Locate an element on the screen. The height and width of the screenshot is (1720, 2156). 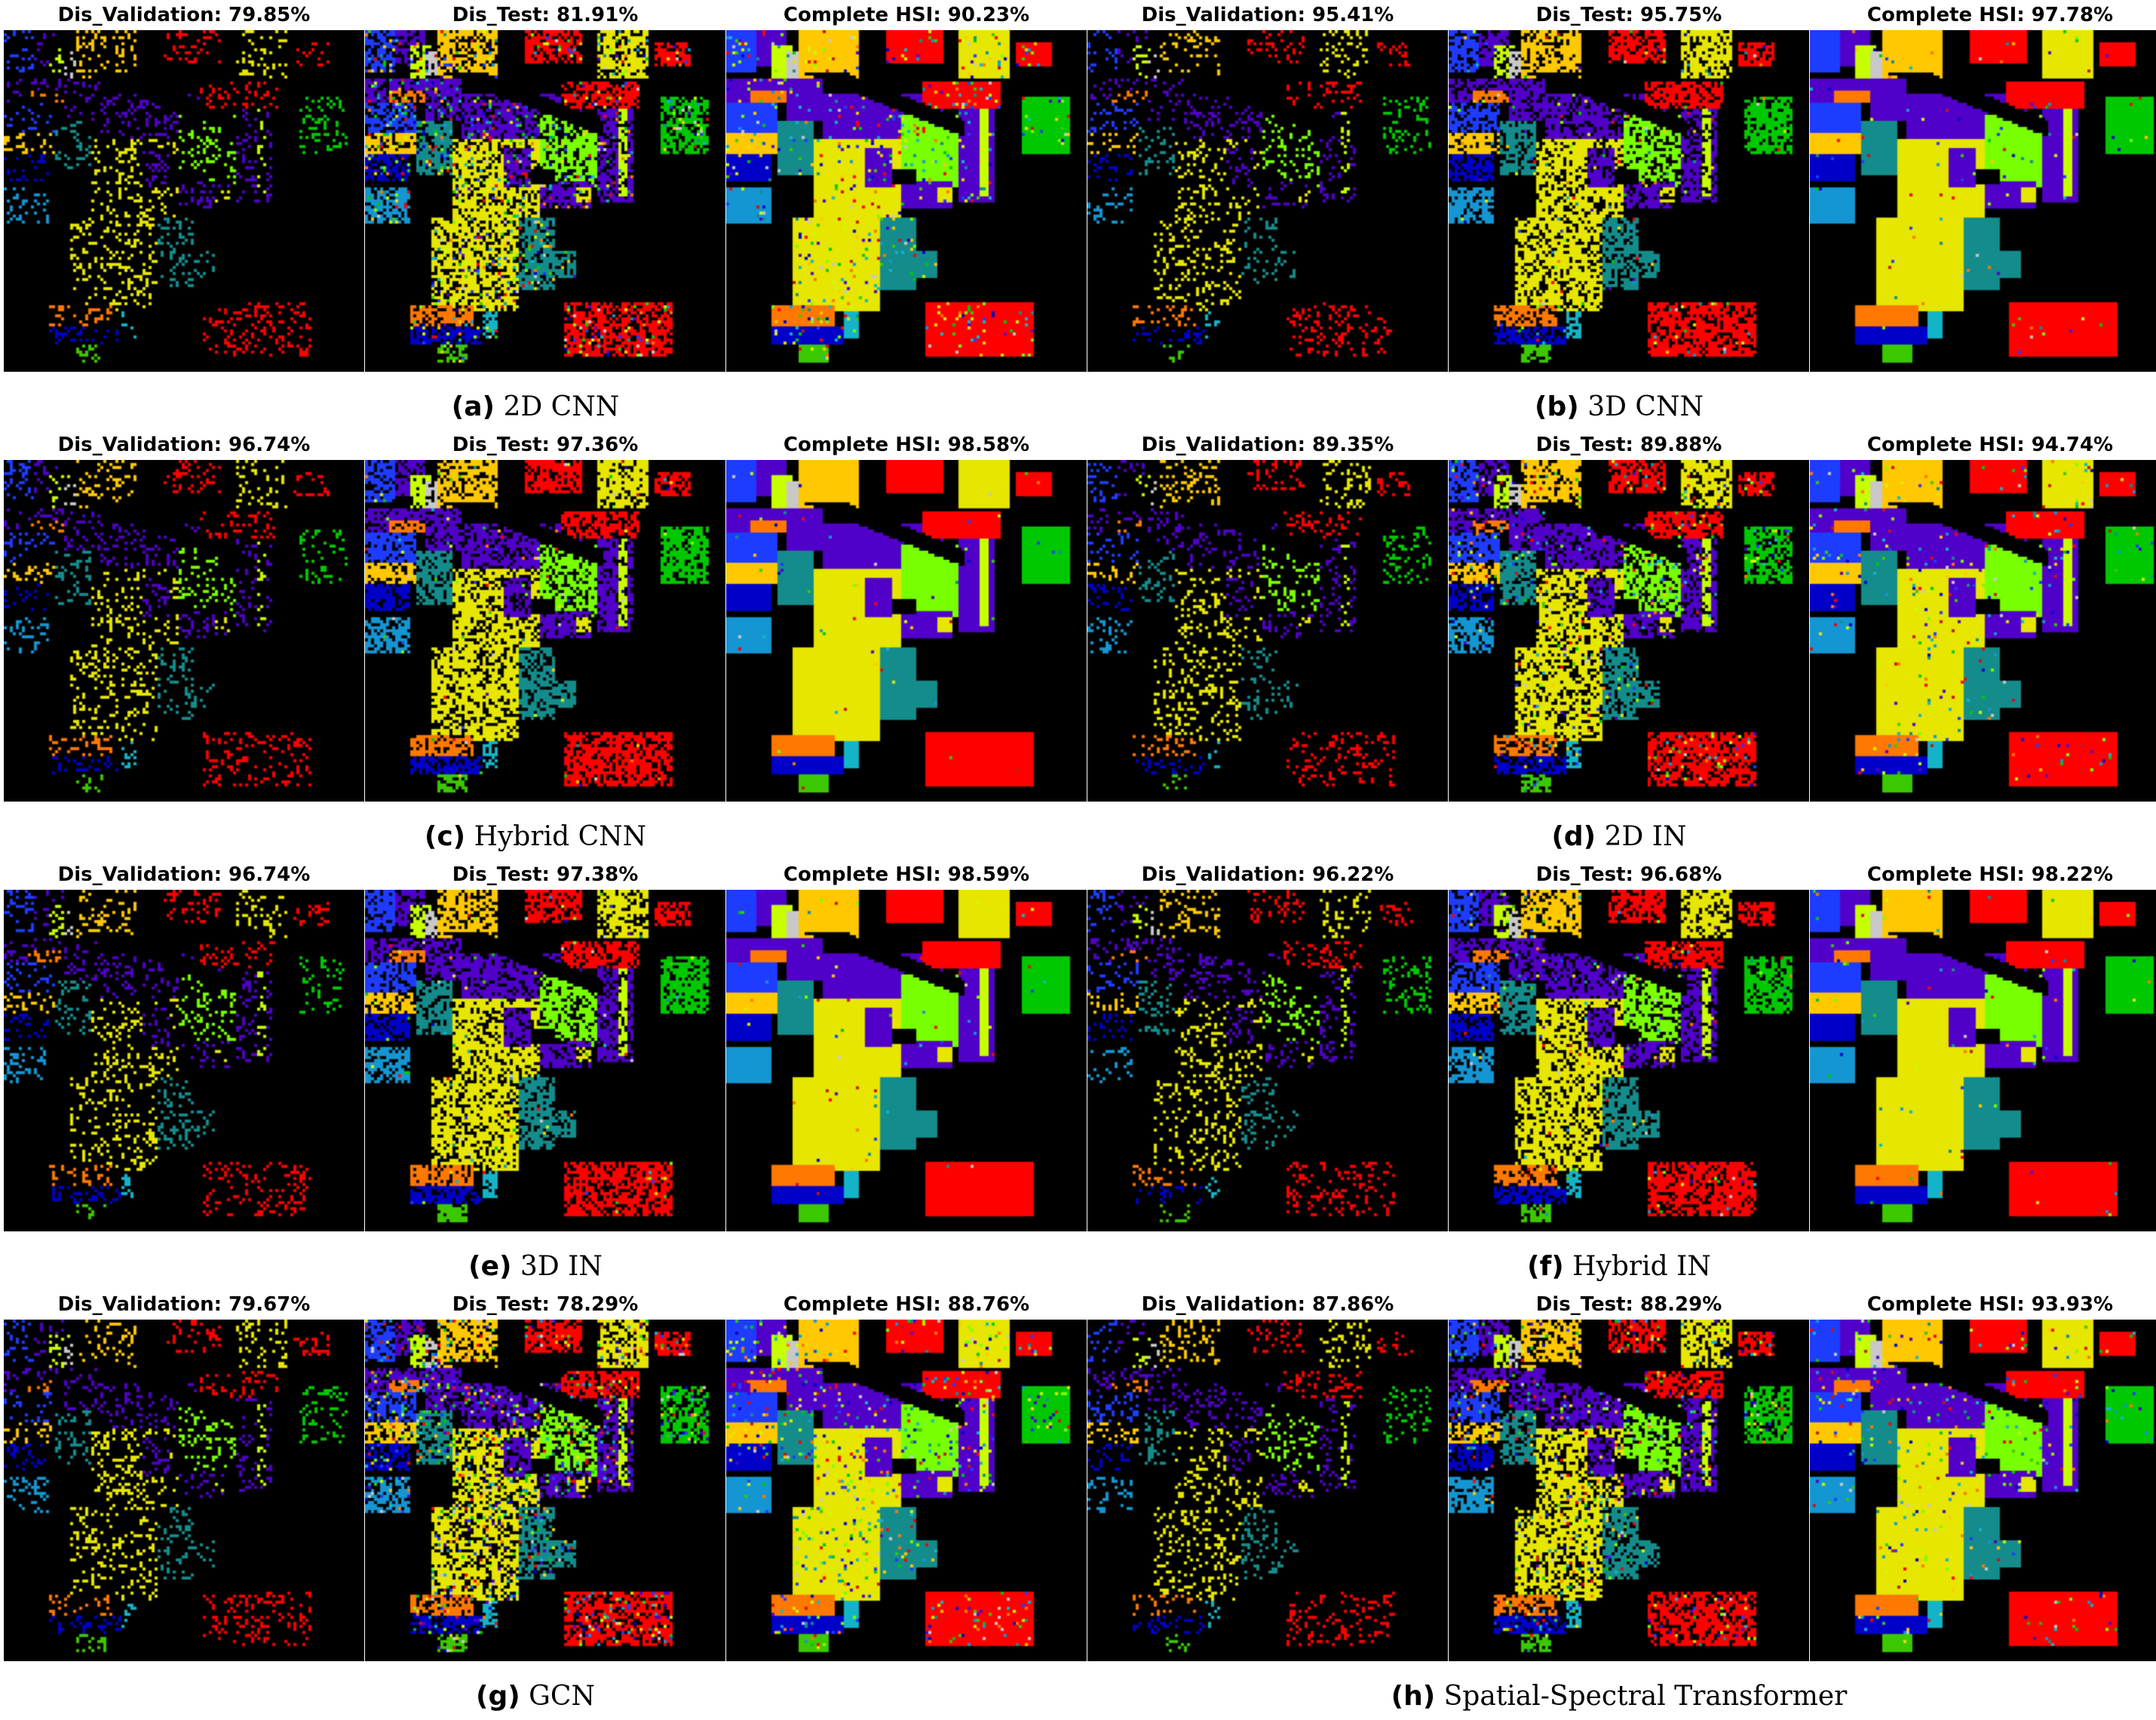
subfigure-caption-e: (e) 3D IN is located at coordinates (536, 1267).